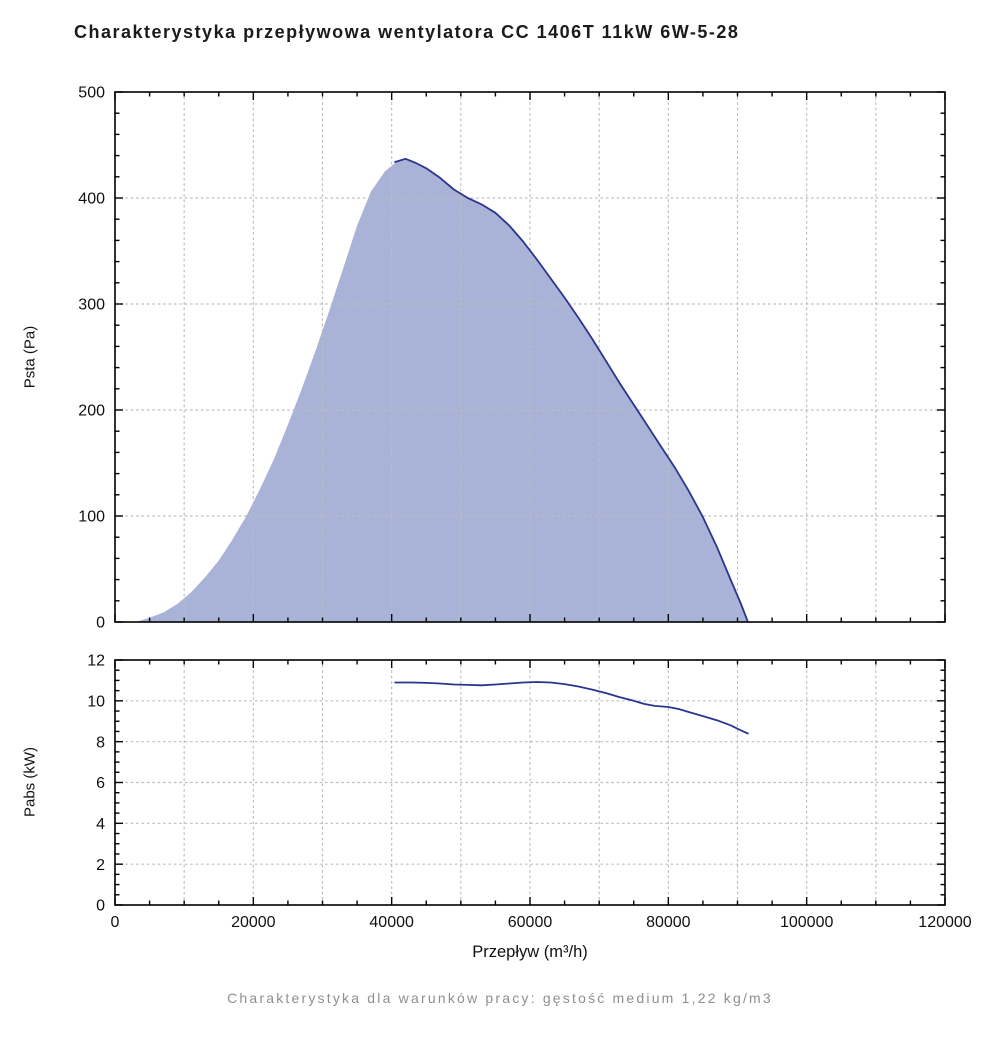 The width and height of the screenshot is (1000, 1062). I want to click on y-tick-label: 200, so click(91, 411).